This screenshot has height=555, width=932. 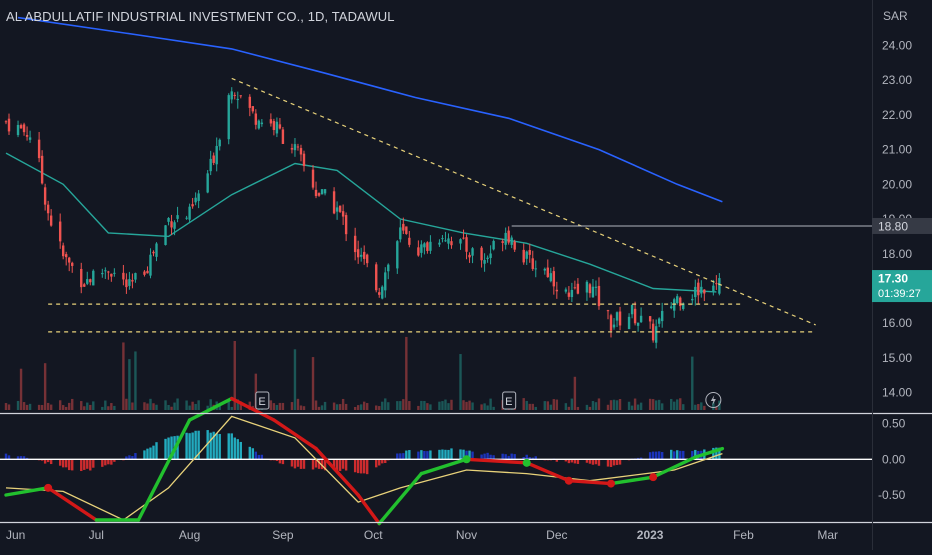 What do you see at coordinates (897, 358) in the screenshot?
I see `price-axis-tick-label: 15.00` at bounding box center [897, 358].